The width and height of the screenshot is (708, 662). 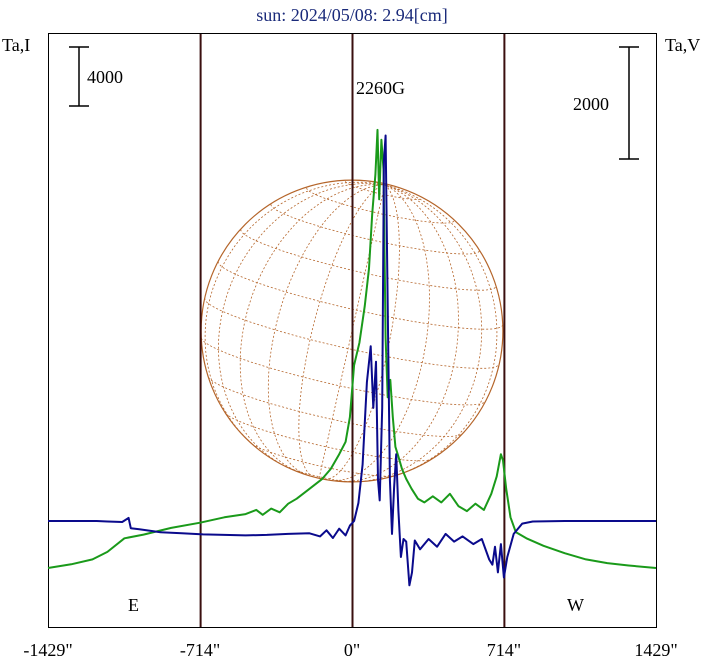 What do you see at coordinates (591, 104) in the screenshot?
I see `scale-right-label: 2000` at bounding box center [591, 104].